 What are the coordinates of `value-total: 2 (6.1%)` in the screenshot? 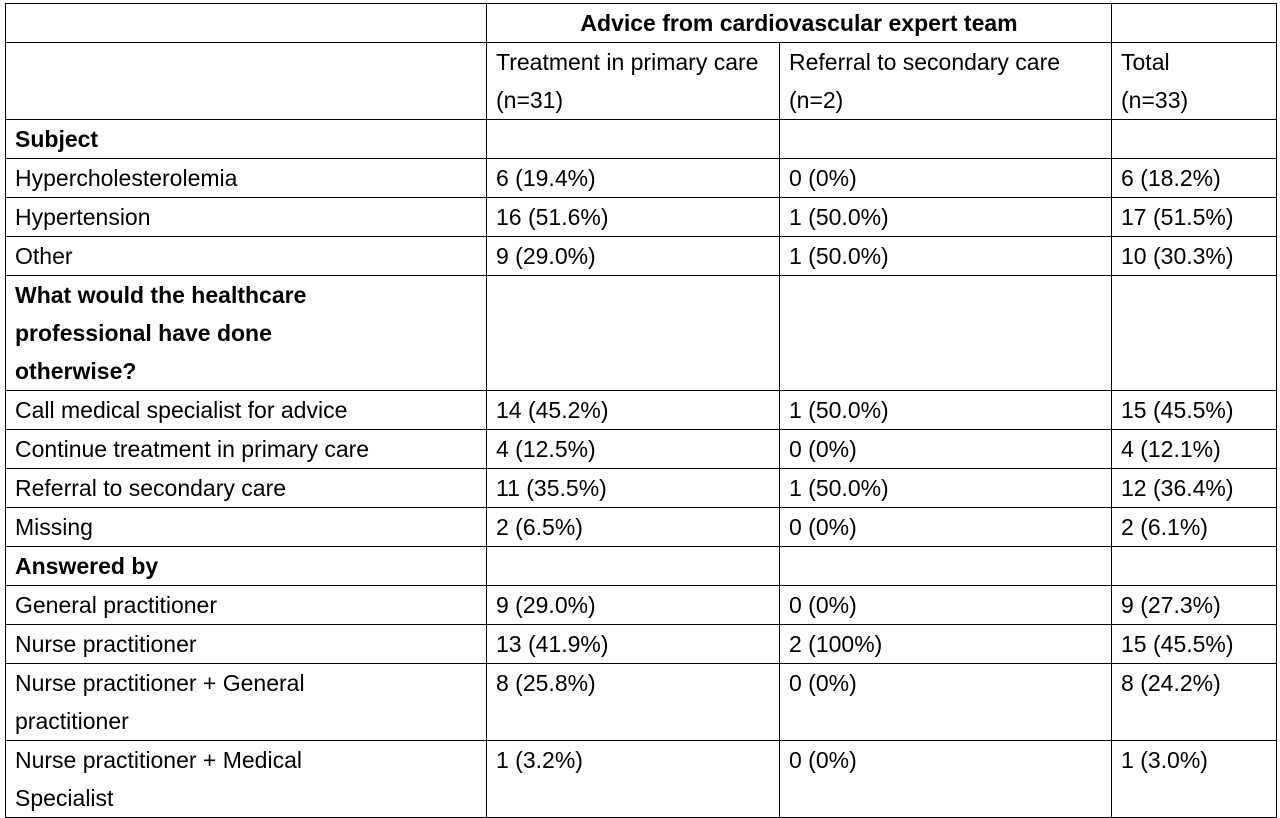 It's located at (1194, 527).